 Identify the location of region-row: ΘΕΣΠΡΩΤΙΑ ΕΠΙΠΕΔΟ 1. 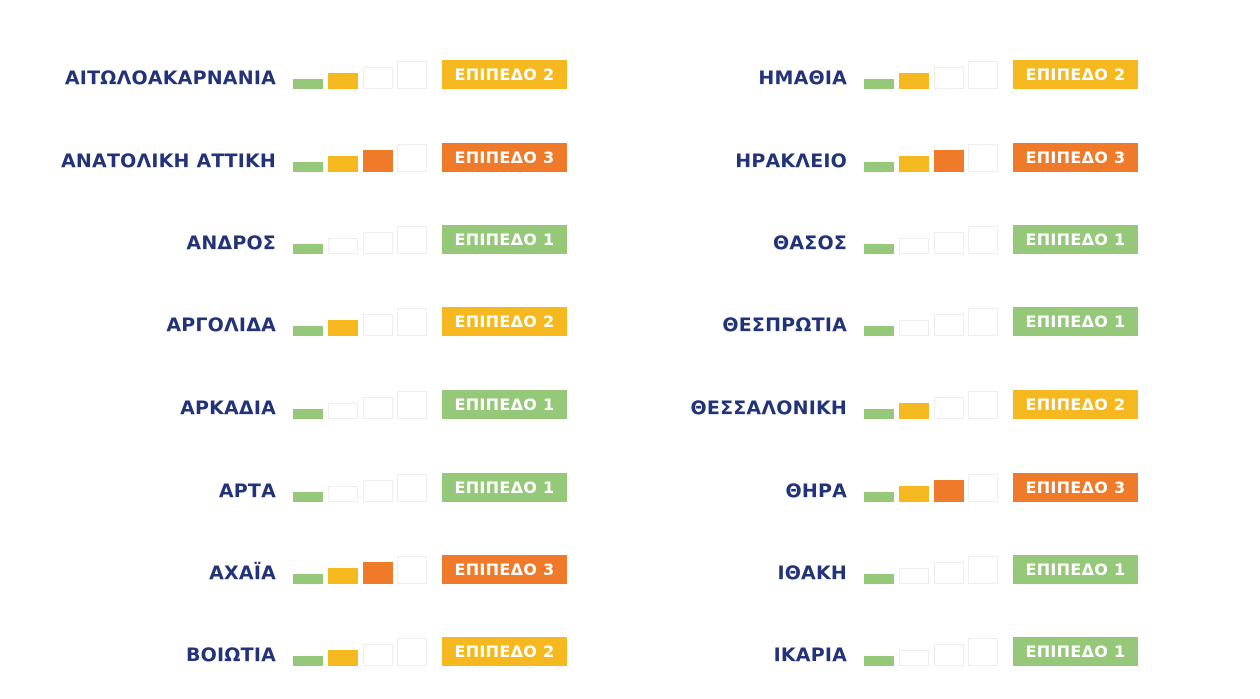
(856, 324).